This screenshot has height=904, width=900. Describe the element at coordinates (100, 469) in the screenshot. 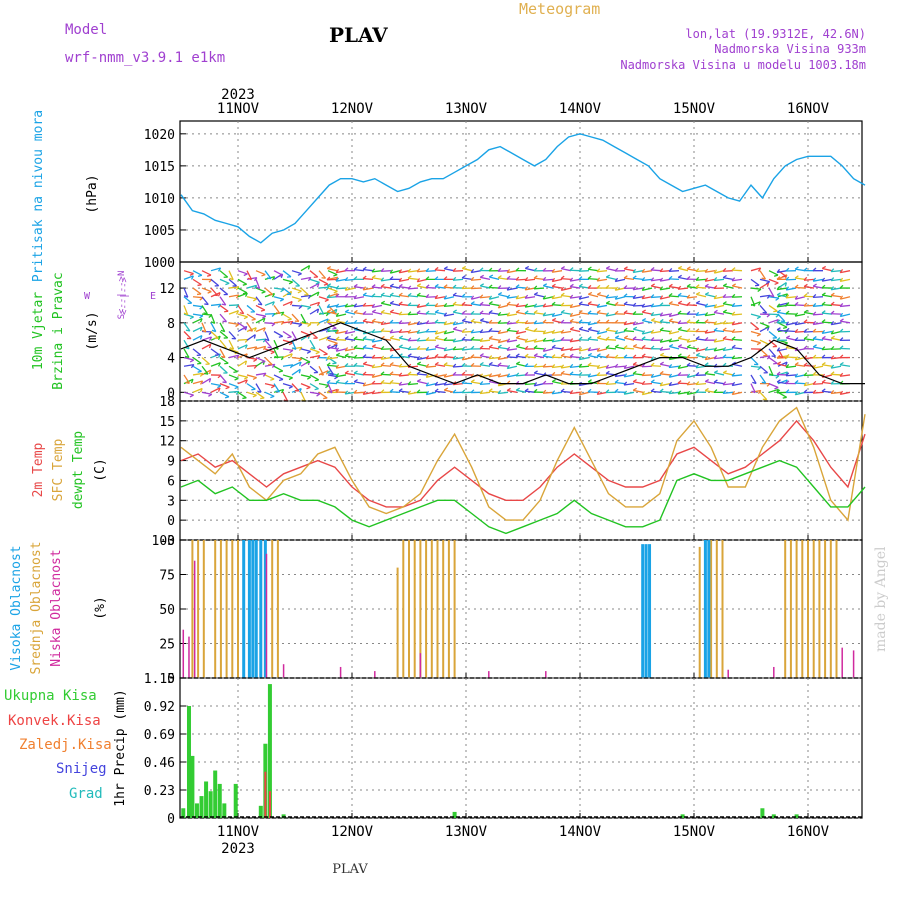

I see `temp-unit: (C)` at that location.